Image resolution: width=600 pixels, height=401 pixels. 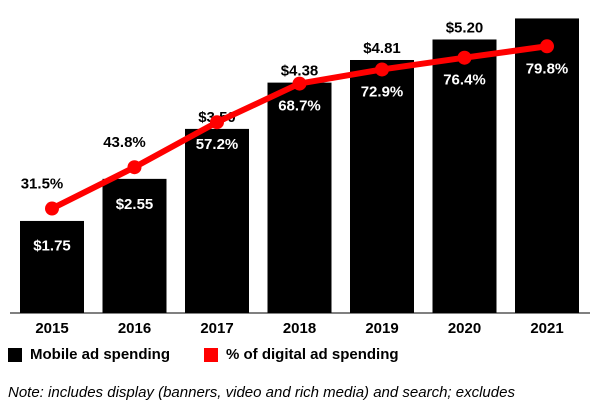 What do you see at coordinates (546, 328) in the screenshot?
I see `x-tick-2021: 2021` at bounding box center [546, 328].